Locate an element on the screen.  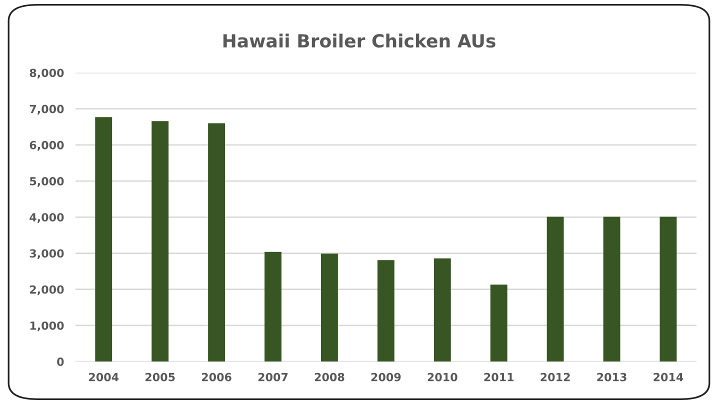
x-tick-label: 2013 is located at coordinates (611, 377).